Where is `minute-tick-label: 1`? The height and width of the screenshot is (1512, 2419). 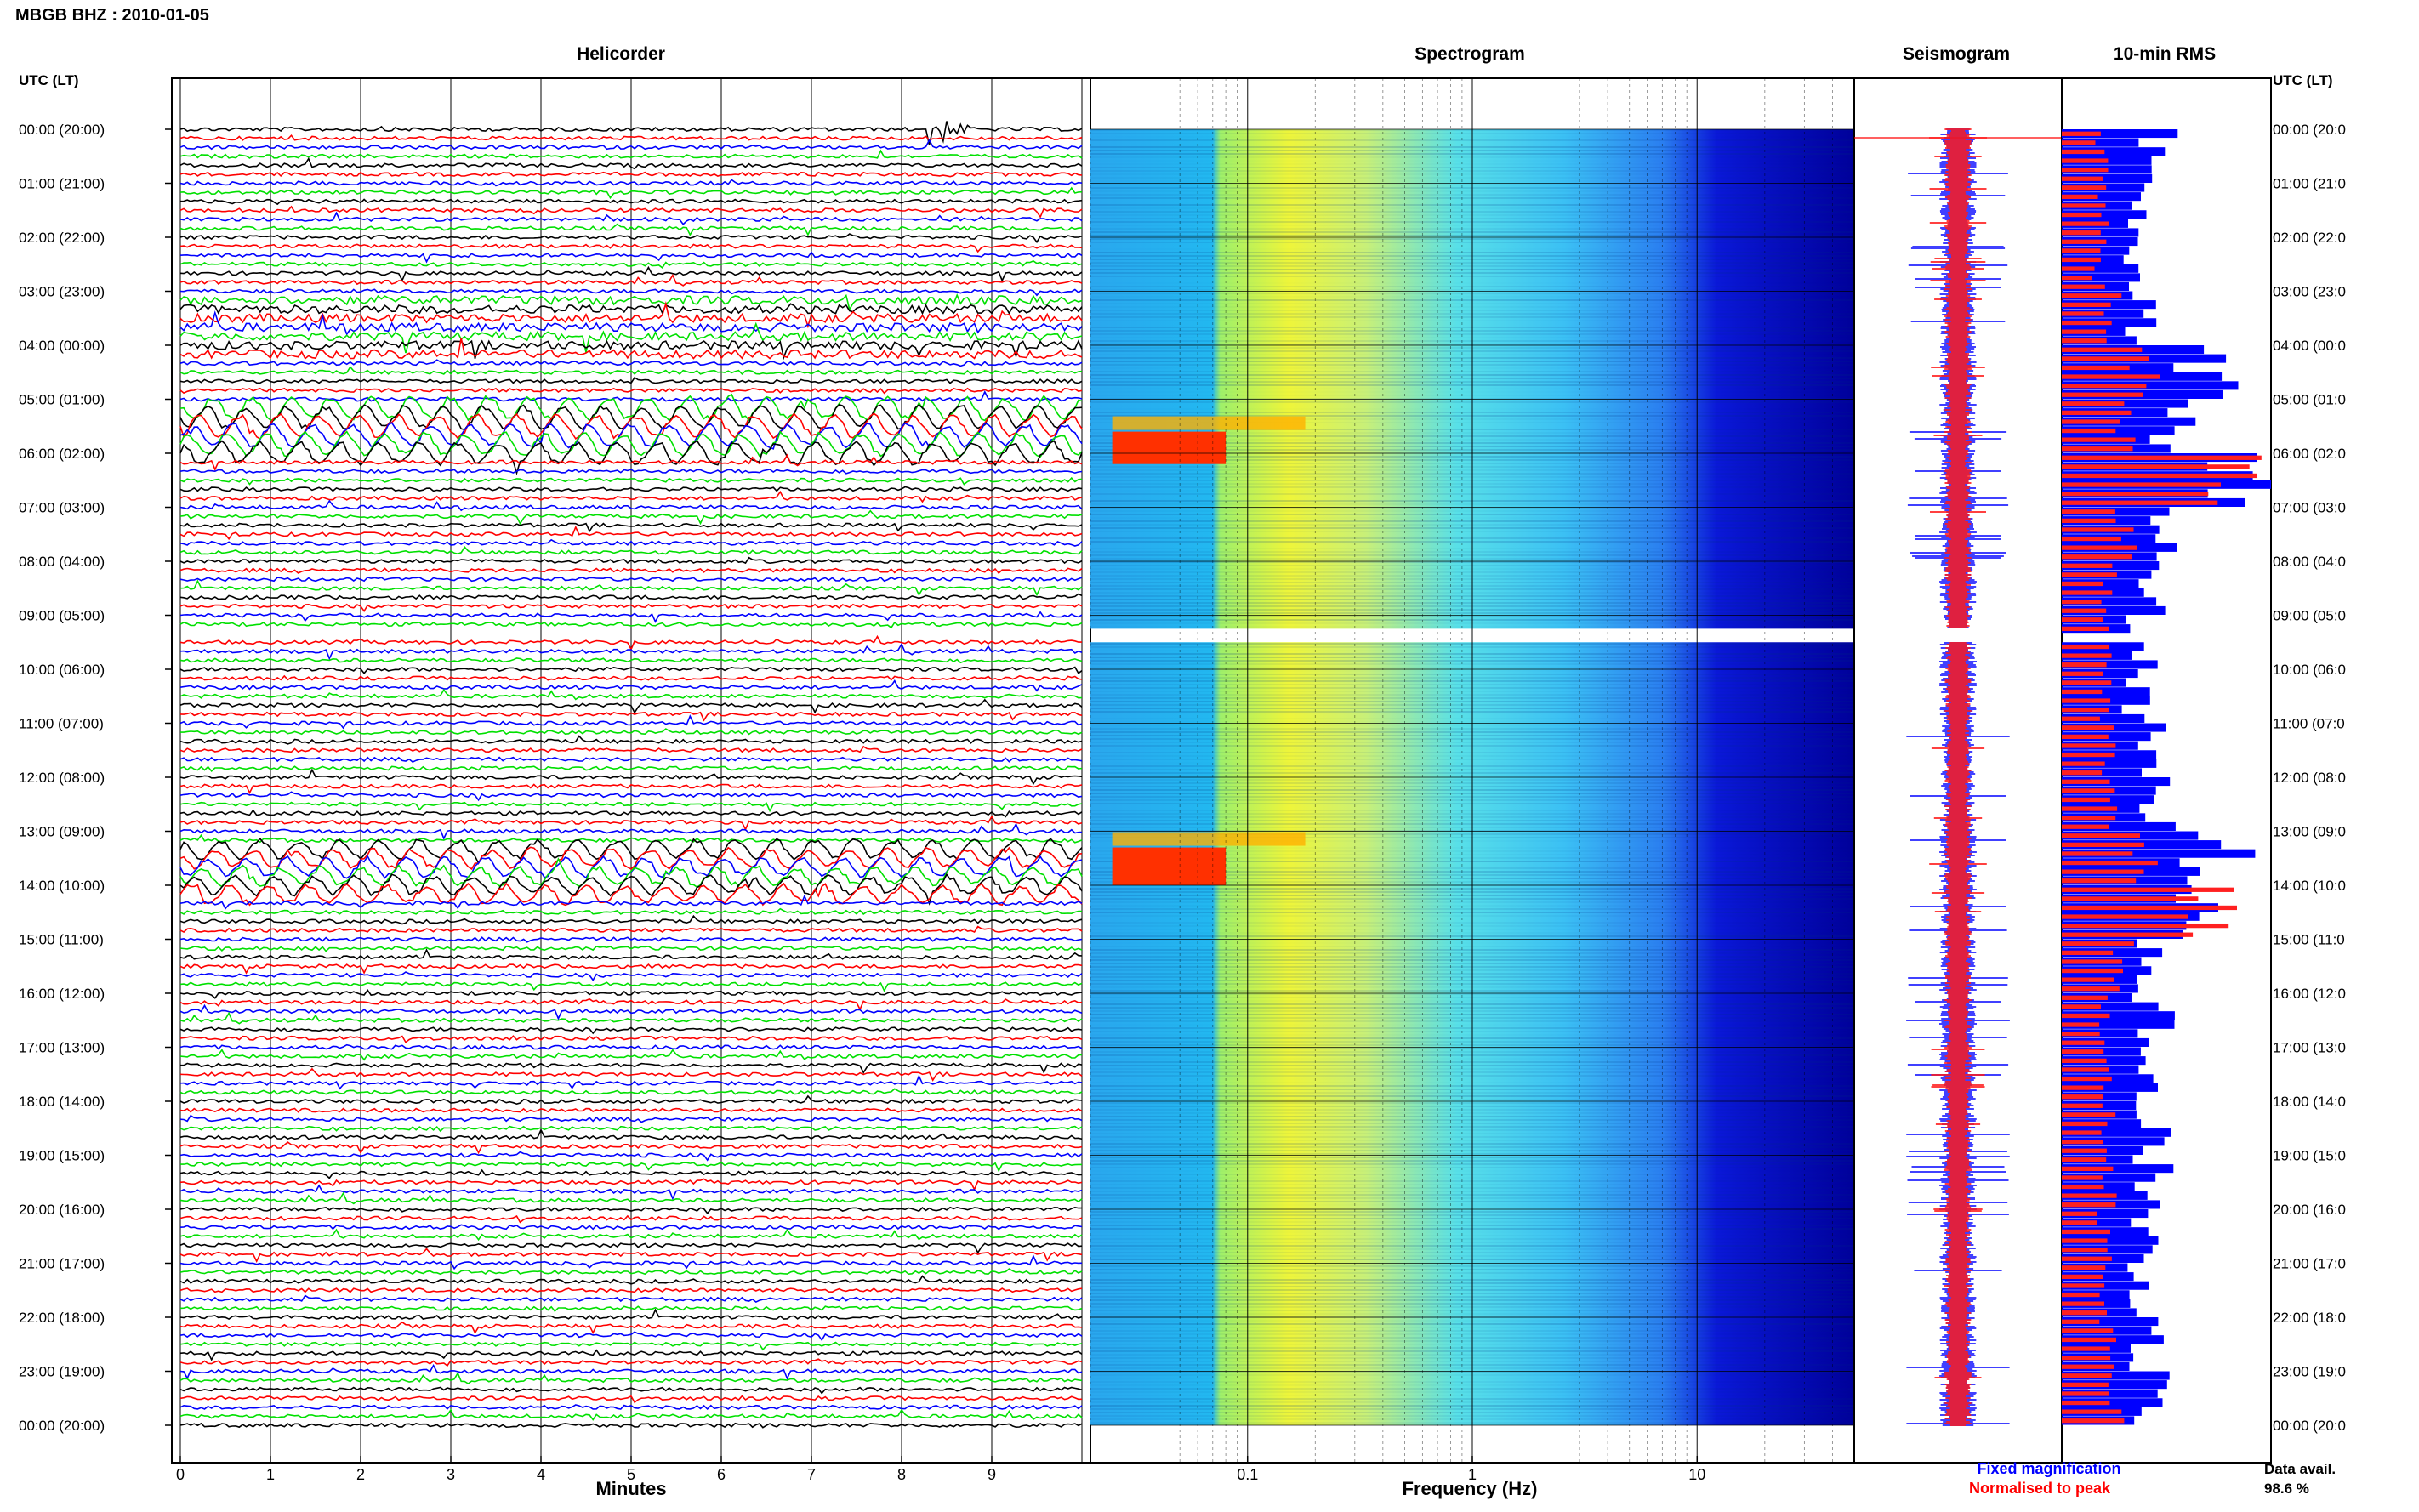
minute-tick-label: 1 is located at coordinates (270, 1474).